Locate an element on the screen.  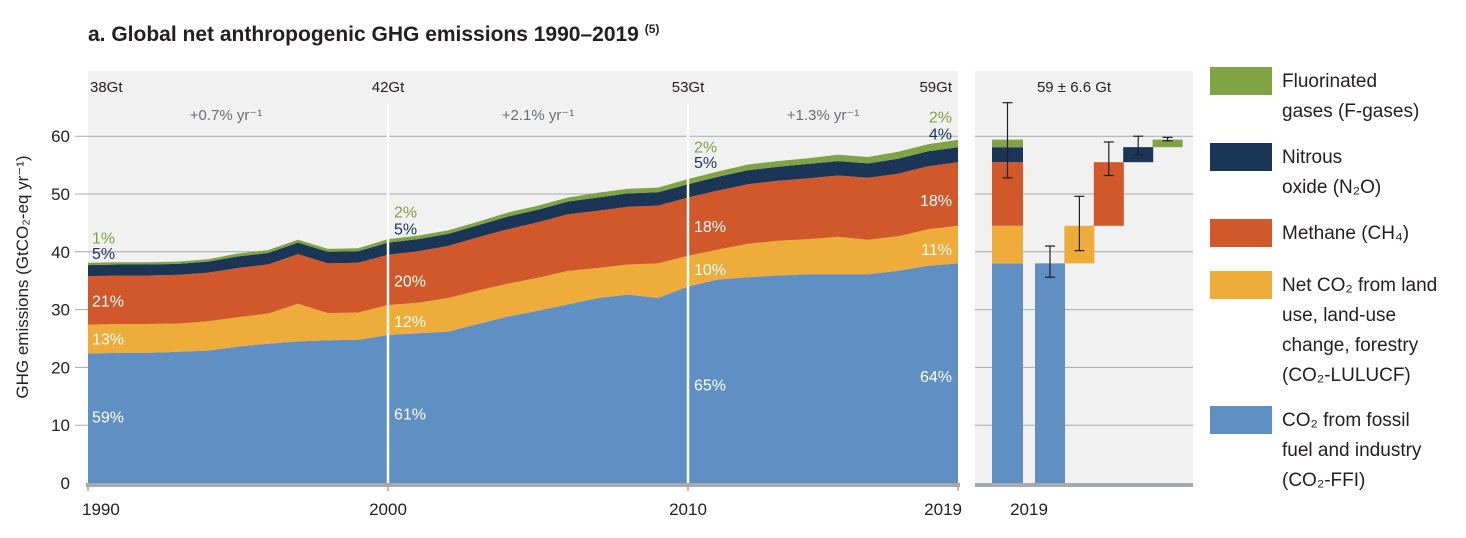
legend-label-line: oxide (N₂O) is located at coordinates (1332, 187).